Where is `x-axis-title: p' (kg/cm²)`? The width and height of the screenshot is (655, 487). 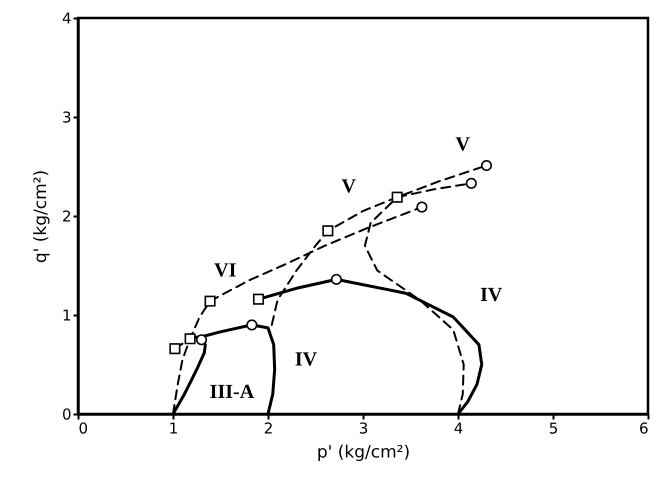 x-axis-title: p' (kg/cm²) is located at coordinates (363, 452).